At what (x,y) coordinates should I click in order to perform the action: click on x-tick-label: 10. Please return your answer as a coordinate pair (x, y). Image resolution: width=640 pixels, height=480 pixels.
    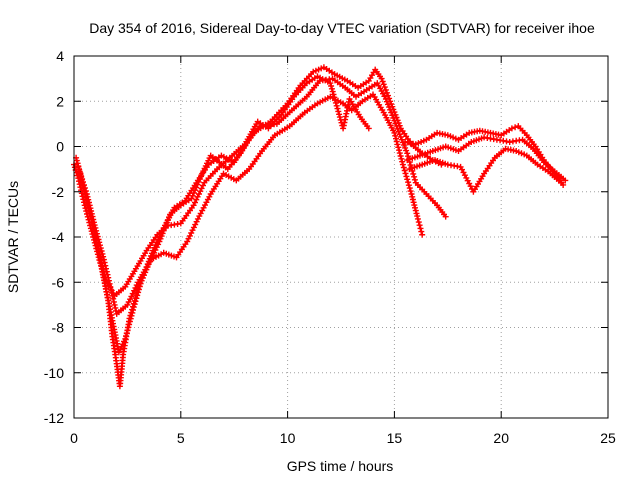
    Looking at the image, I should click on (288, 438).